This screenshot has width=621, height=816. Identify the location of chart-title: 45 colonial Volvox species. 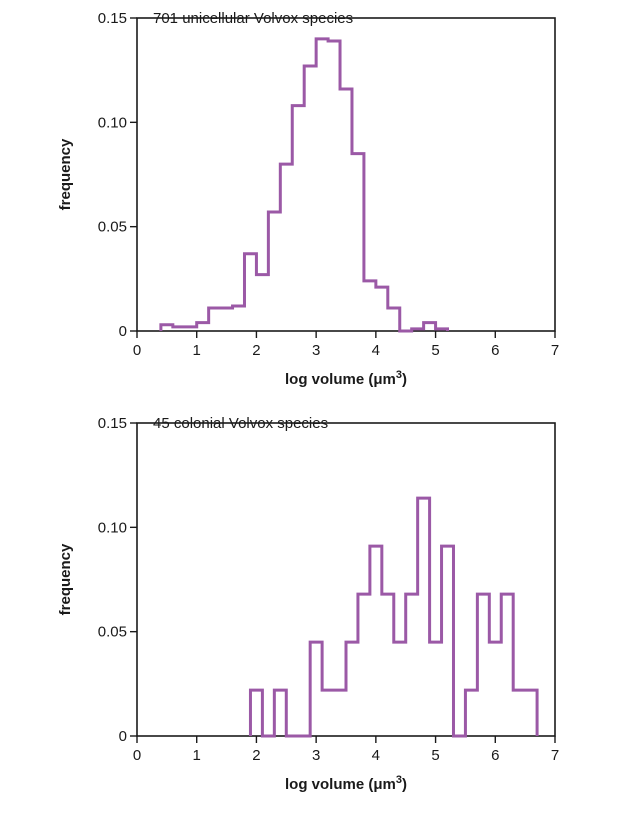
(240, 423).